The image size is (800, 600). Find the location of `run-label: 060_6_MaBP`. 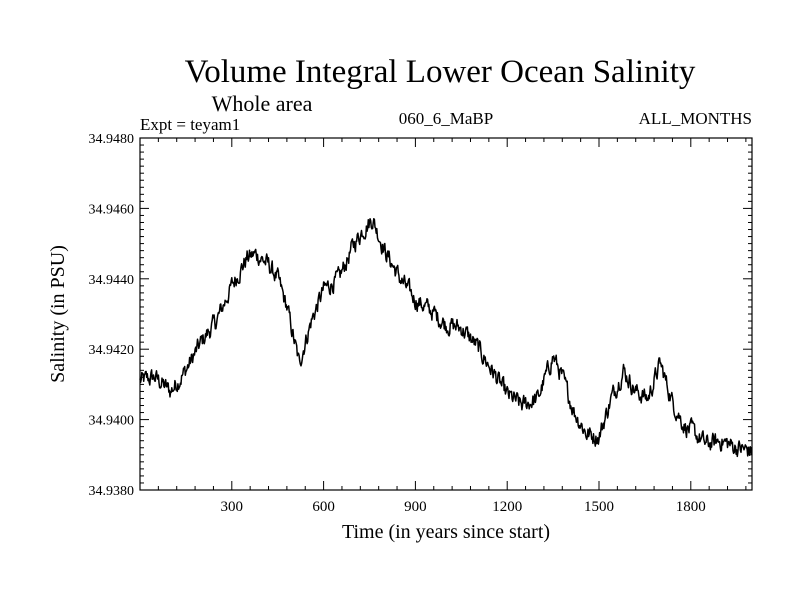

run-label: 060_6_MaBP is located at coordinates (446, 118).